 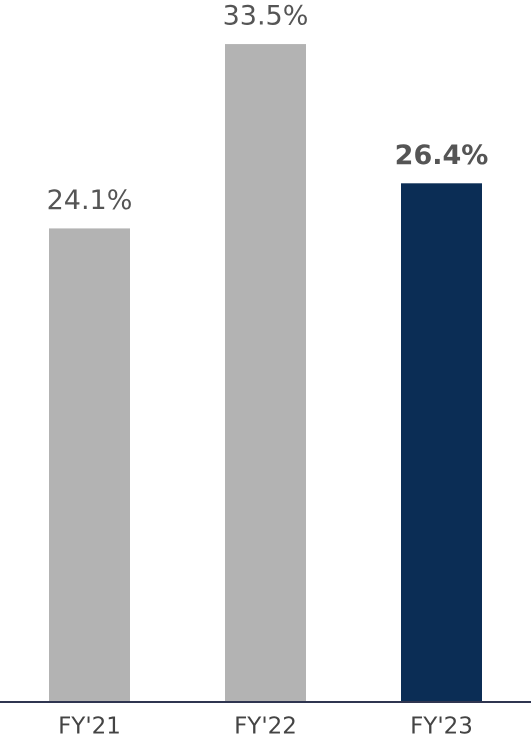 I want to click on x-tick-label: FY'21, so click(x=89, y=727).